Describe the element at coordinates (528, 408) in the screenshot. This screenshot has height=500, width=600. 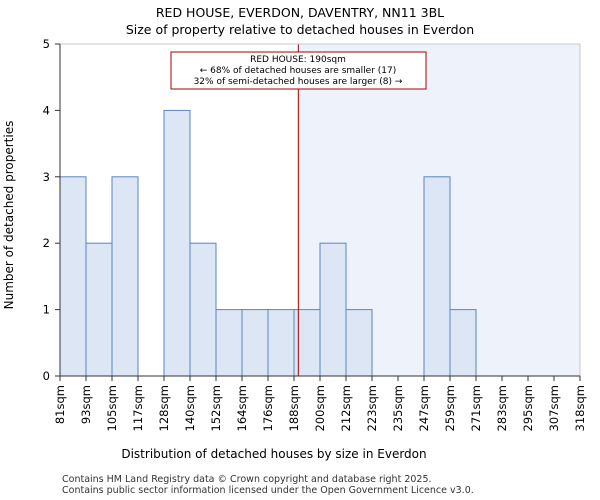
I see `x-tick-label: 295sqm` at that location.